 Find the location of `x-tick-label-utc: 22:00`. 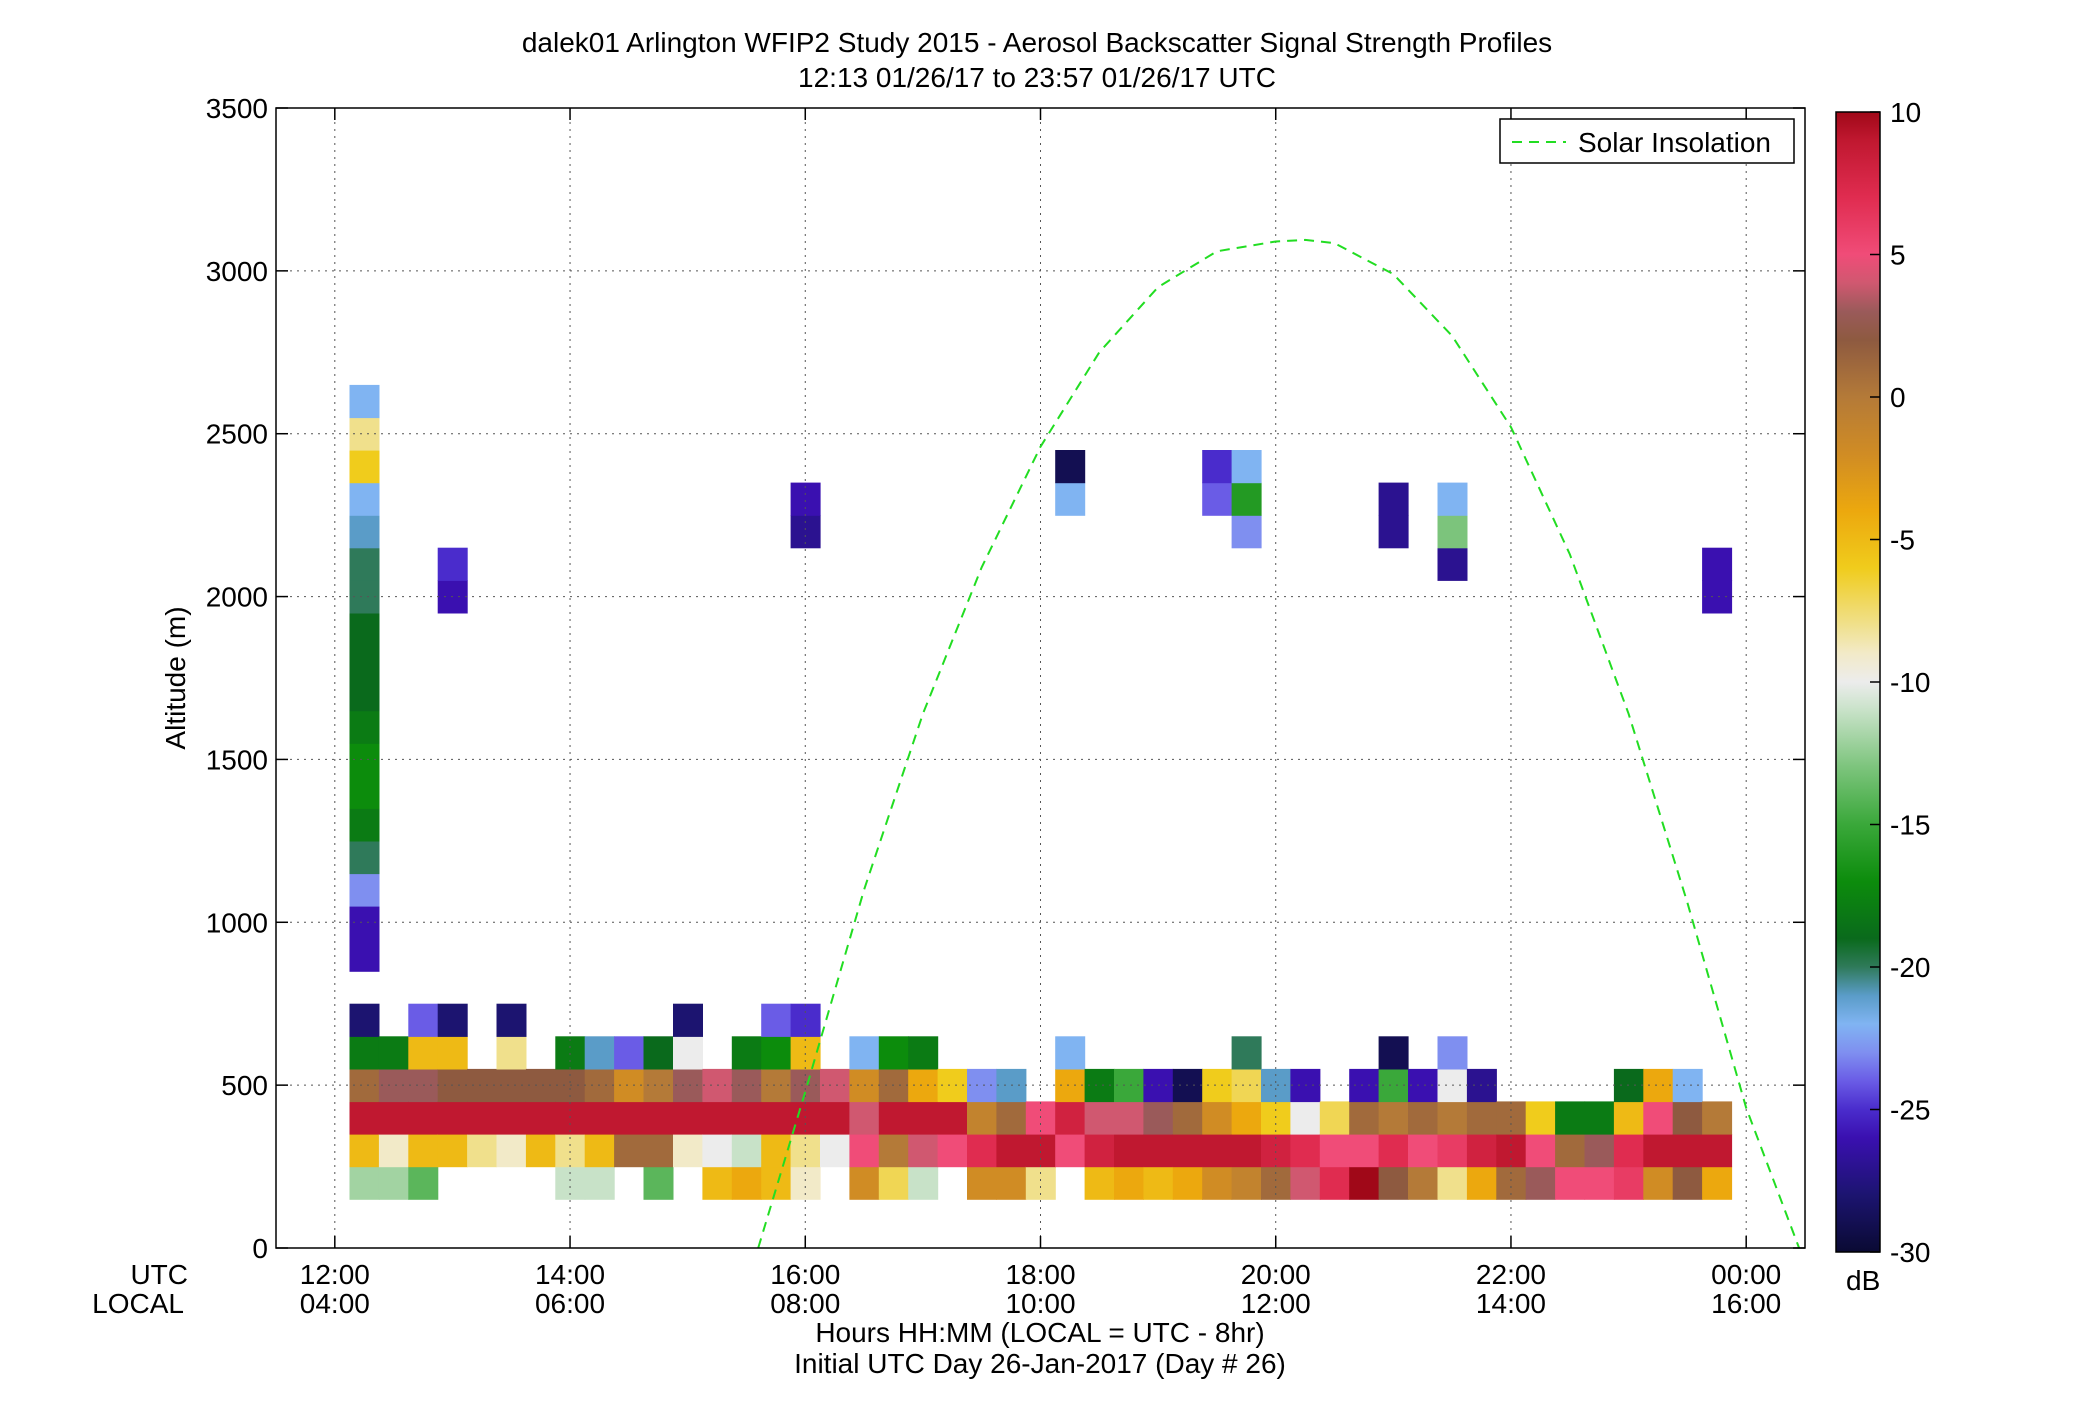

x-tick-label-utc: 22:00 is located at coordinates (1511, 1274).